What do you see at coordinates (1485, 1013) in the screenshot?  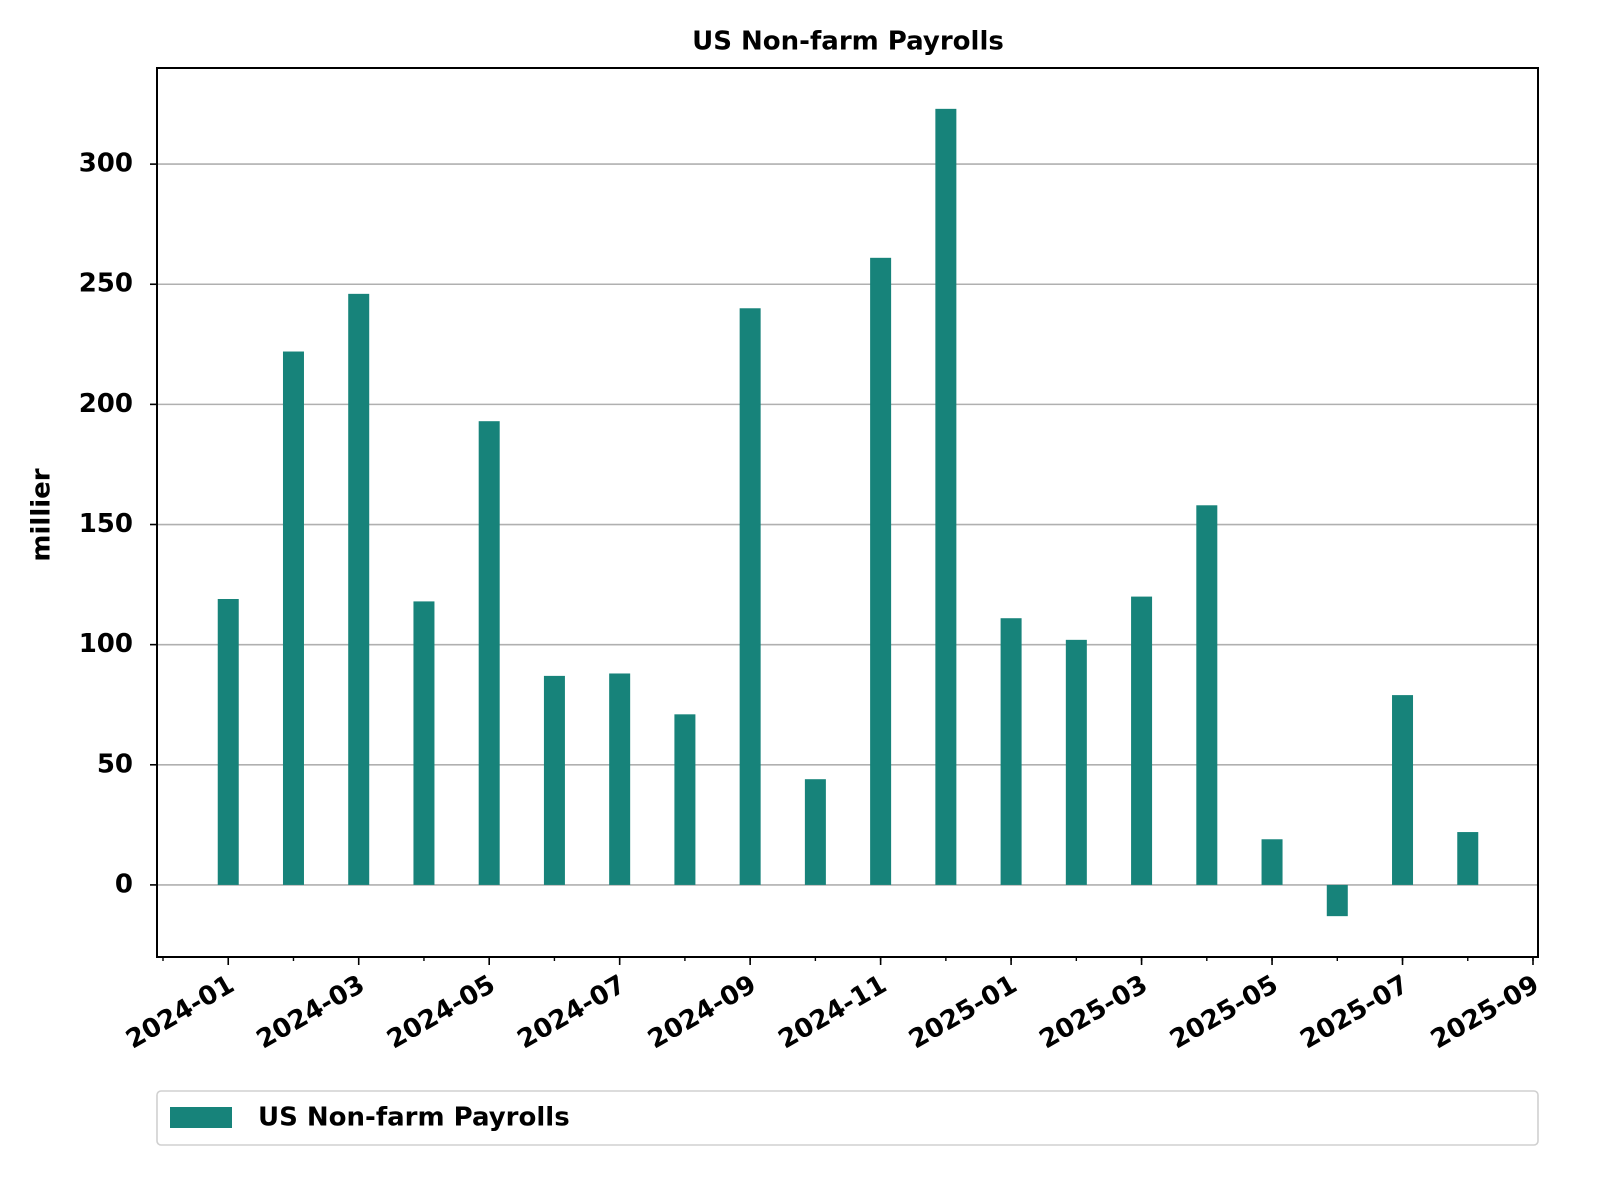 I see `x-tick-label: 2025-09` at bounding box center [1485, 1013].